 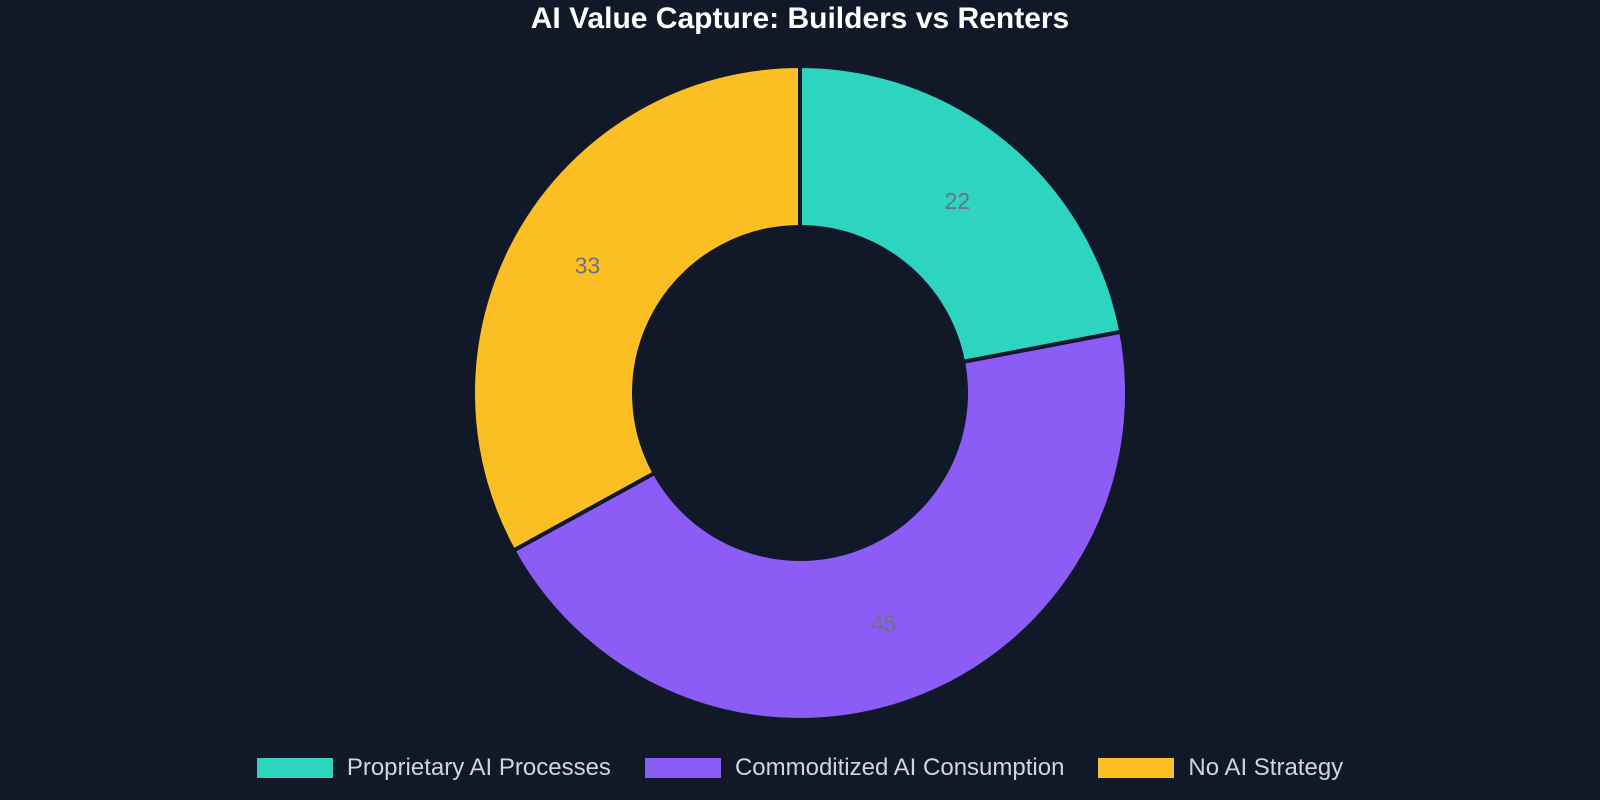 What do you see at coordinates (884, 623) in the screenshot?
I see `slice-data-label-2: 45` at bounding box center [884, 623].